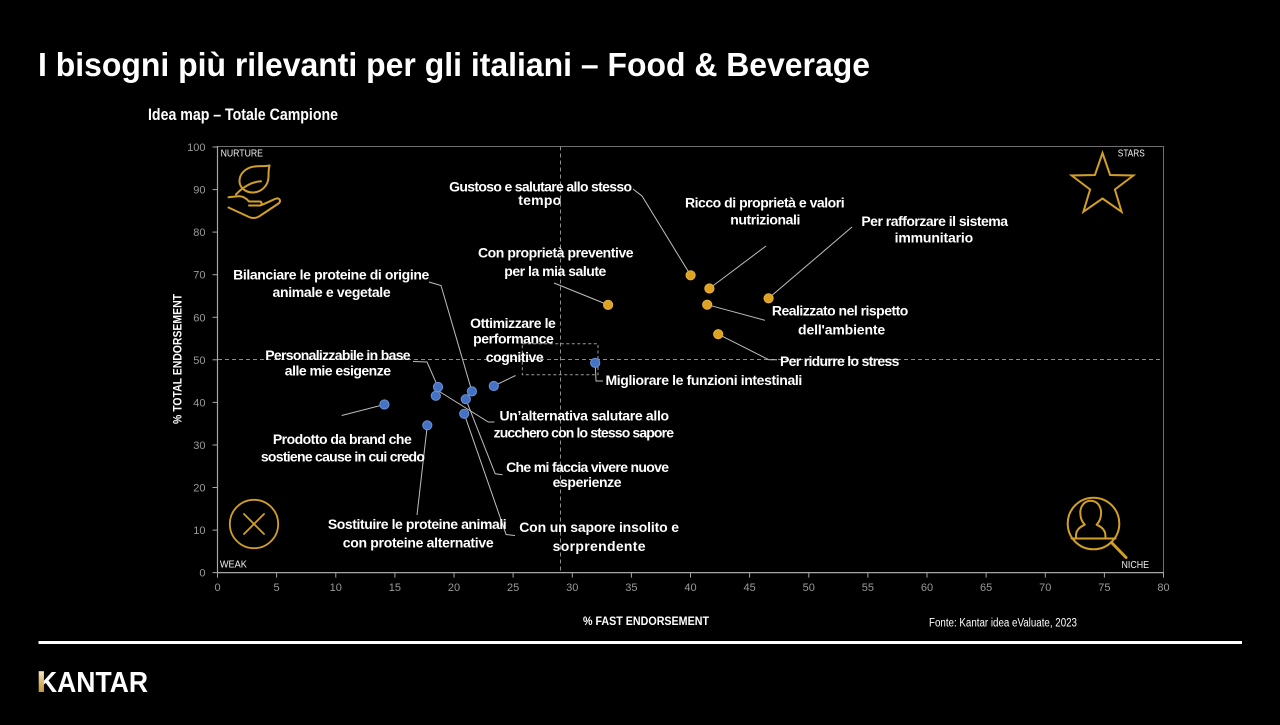 This screenshot has height=725, width=1280. What do you see at coordinates (515, 357) in the screenshot?
I see `svg-text: cognitive` at bounding box center [515, 357].